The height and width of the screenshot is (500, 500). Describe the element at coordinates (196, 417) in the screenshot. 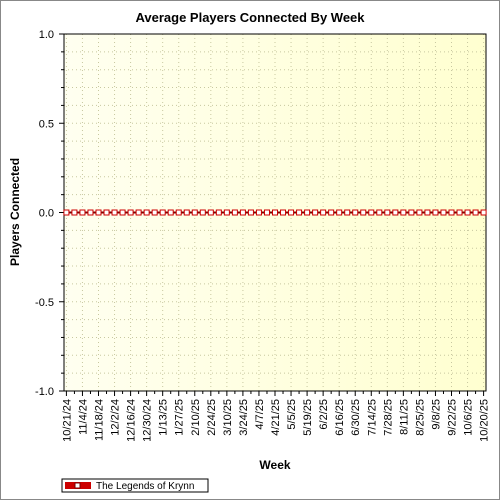

I see `x-tick-label: 2/10/25` at that location.